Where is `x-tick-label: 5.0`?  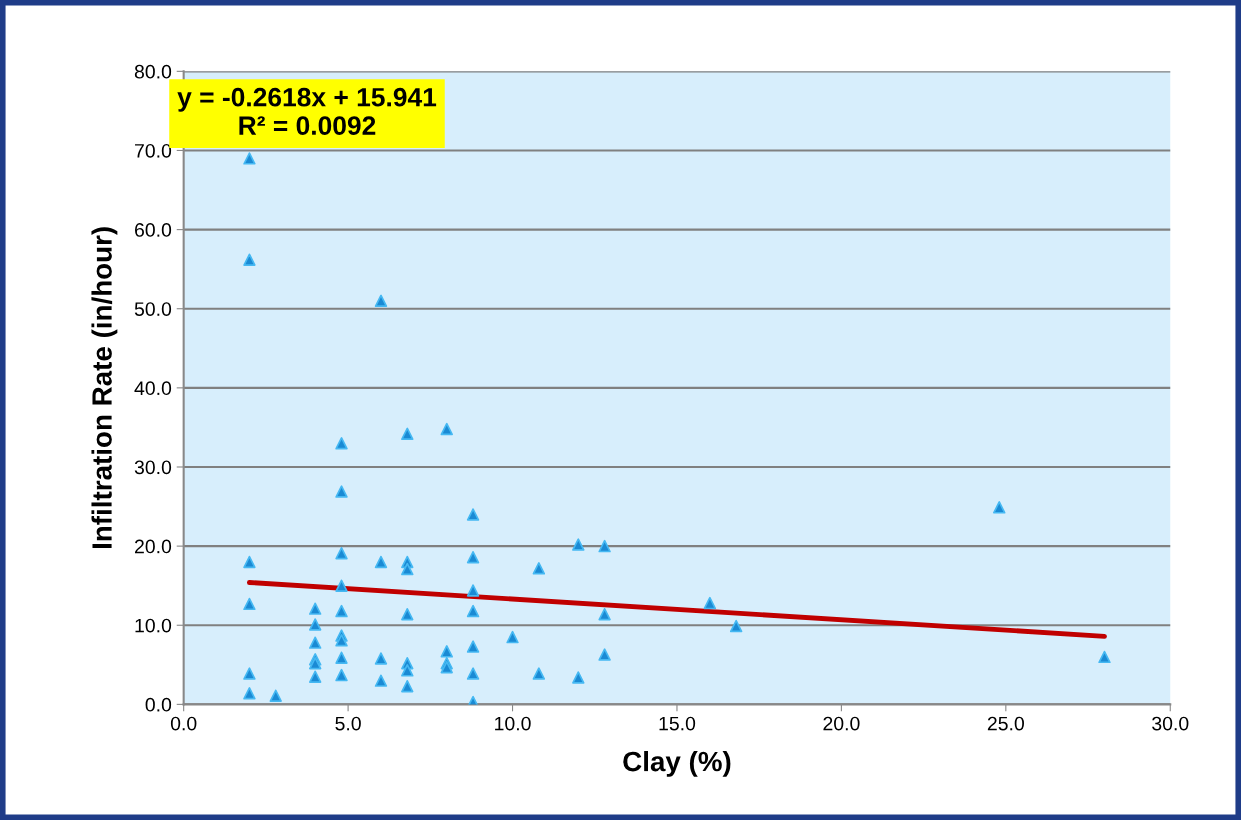
x-tick-label: 5.0 is located at coordinates (348, 723).